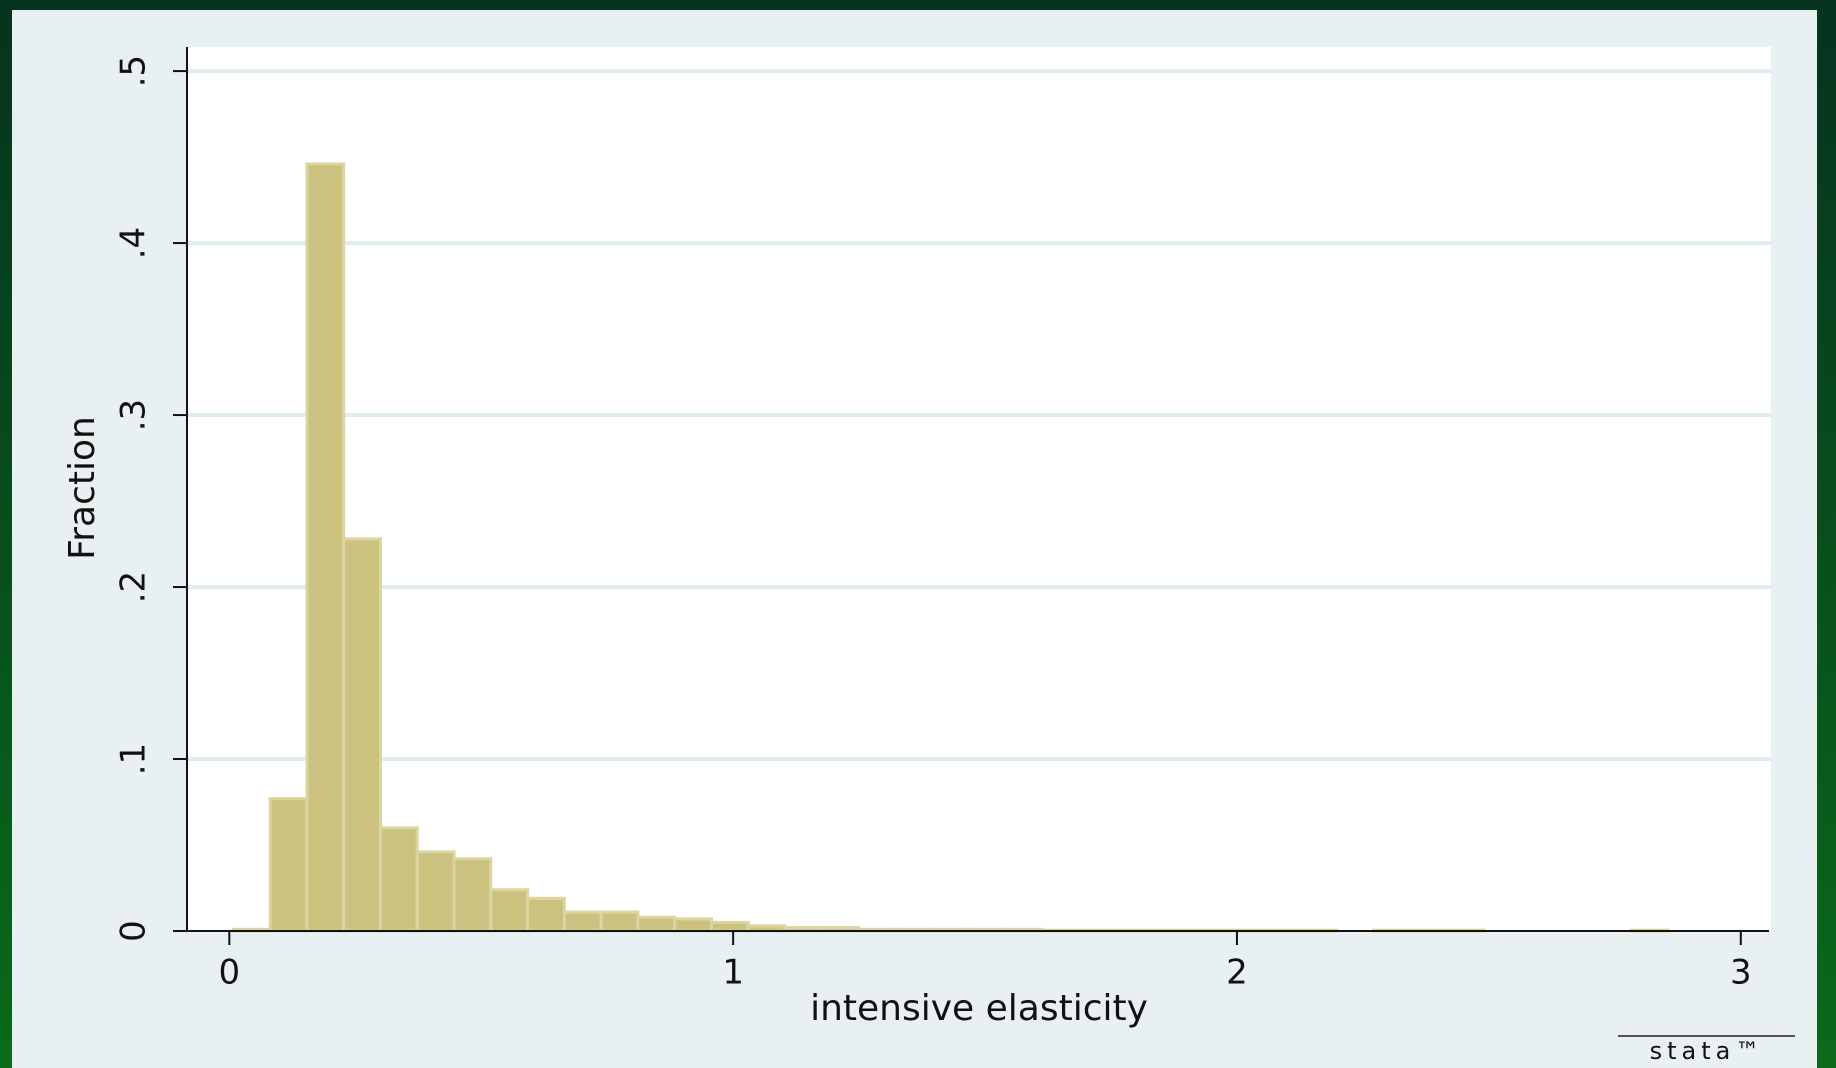  I want to click on y-tick-label: .2, so click(134, 587).